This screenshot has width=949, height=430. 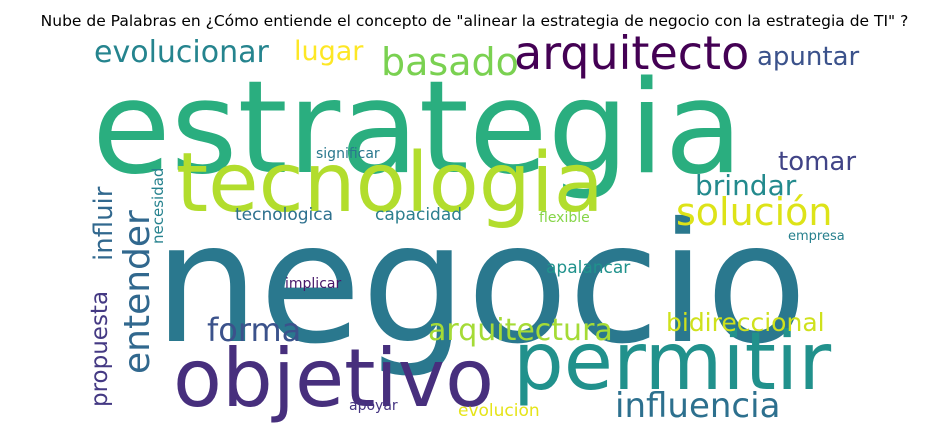 I want to click on word-implicar: implicar, so click(x=313, y=284).